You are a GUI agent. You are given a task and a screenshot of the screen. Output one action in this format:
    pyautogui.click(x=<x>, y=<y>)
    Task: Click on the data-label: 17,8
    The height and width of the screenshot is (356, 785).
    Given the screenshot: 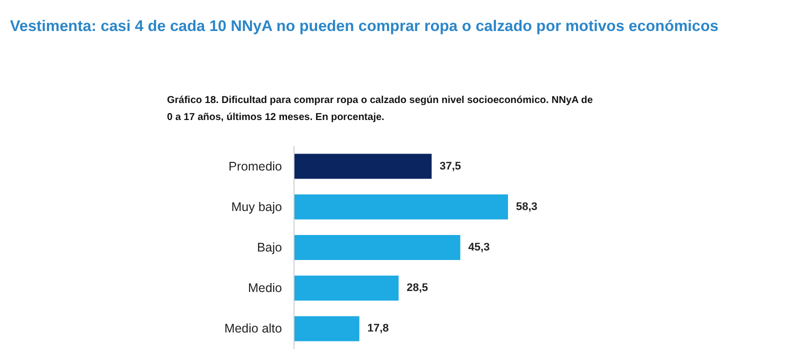 What is the action you would take?
    pyautogui.click(x=378, y=328)
    